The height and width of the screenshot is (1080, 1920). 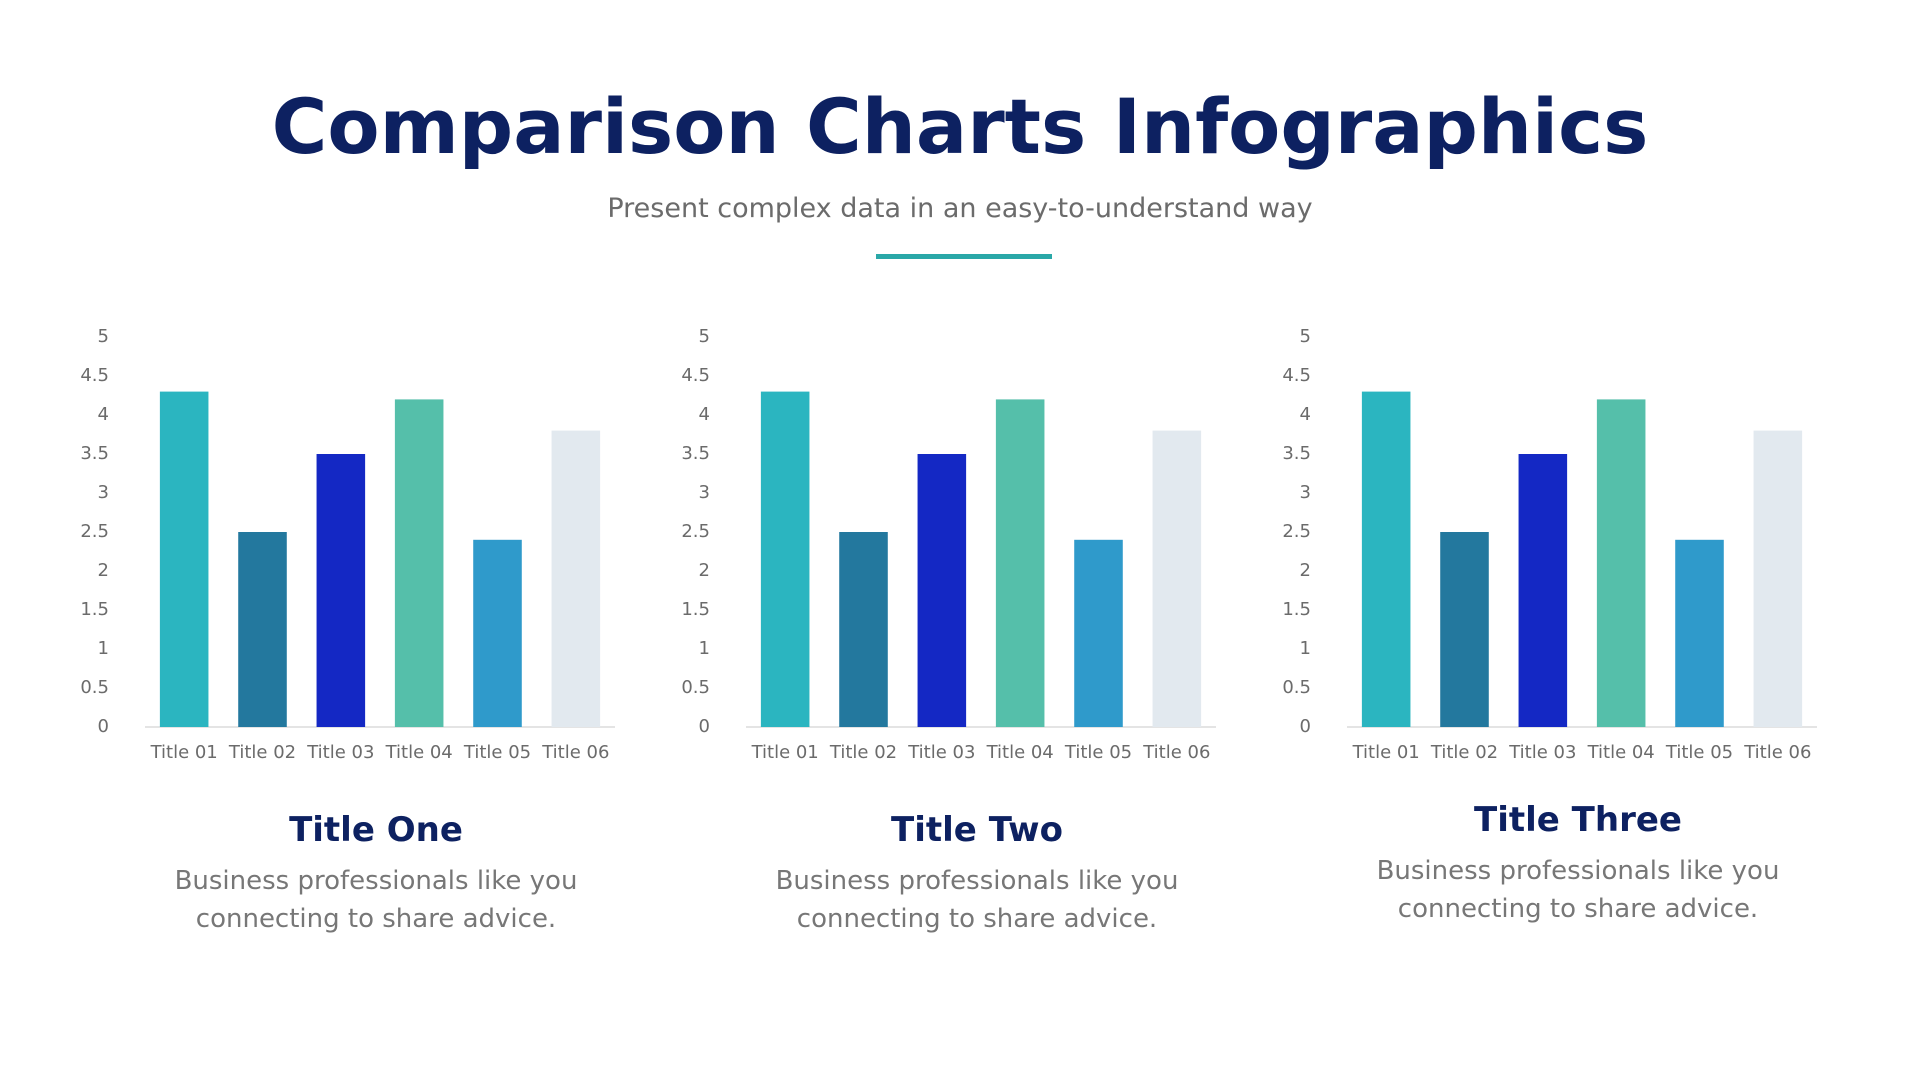 I want to click on panel-title: Title One, so click(x=376, y=830).